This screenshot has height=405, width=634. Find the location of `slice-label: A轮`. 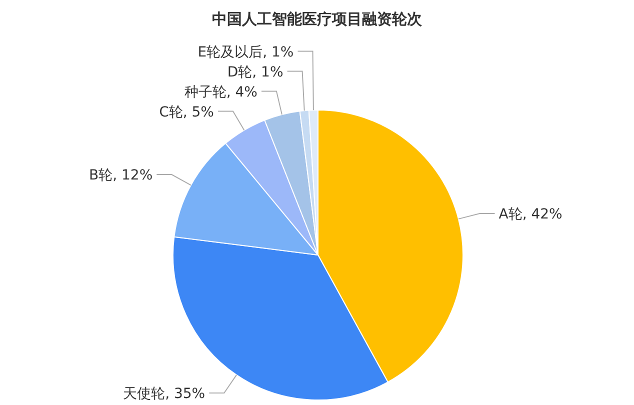

slice-label: A轮 is located at coordinates (510, 214).